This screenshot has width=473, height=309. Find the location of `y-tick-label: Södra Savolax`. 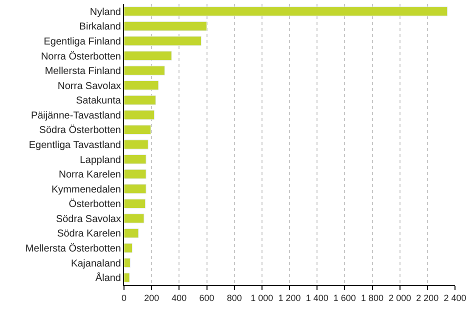

y-tick-label: Södra Savolax is located at coordinates (88, 219).